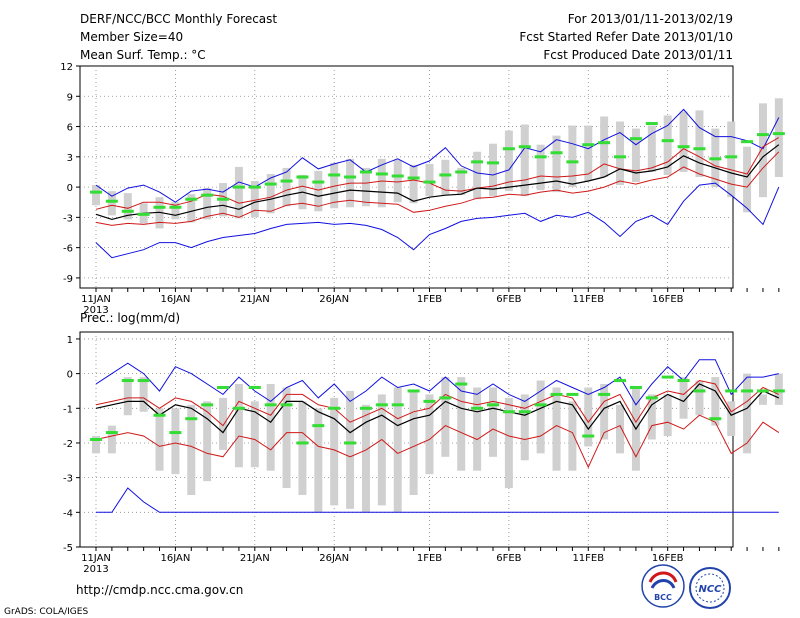 This screenshot has height=618, width=800. What do you see at coordinates (178, 19) in the screenshot?
I see `figure-title: DERF/NCC/BCC Monthly Forecast` at bounding box center [178, 19].